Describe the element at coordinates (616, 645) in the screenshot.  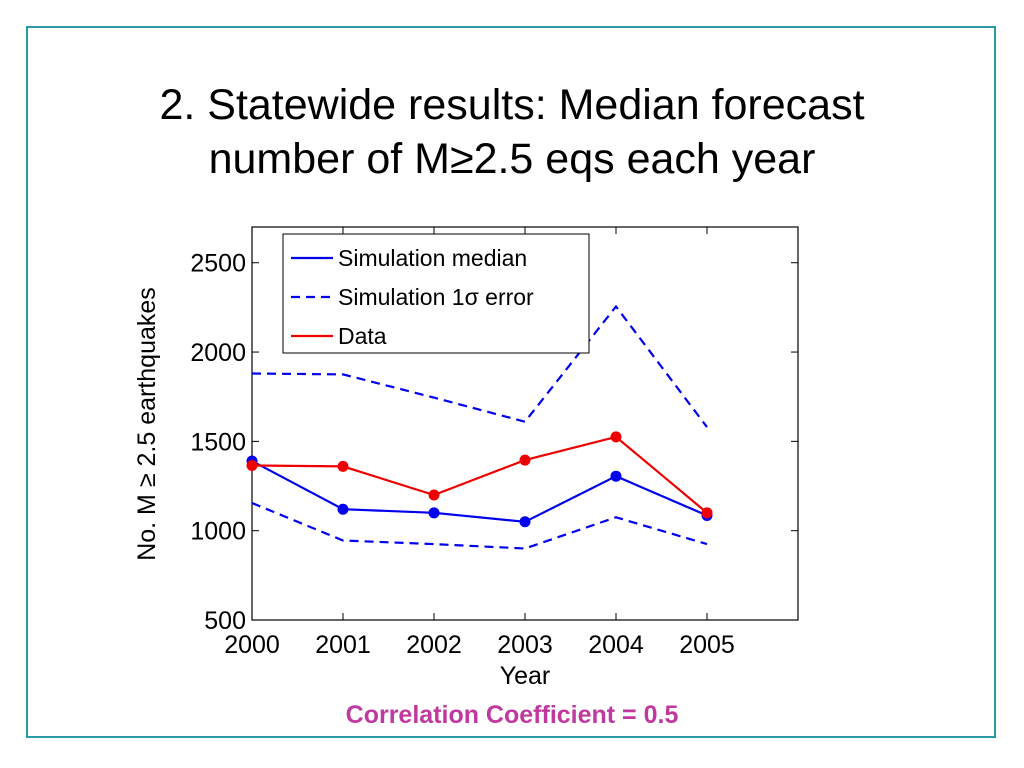
I see `x-tick-label: 2004` at that location.